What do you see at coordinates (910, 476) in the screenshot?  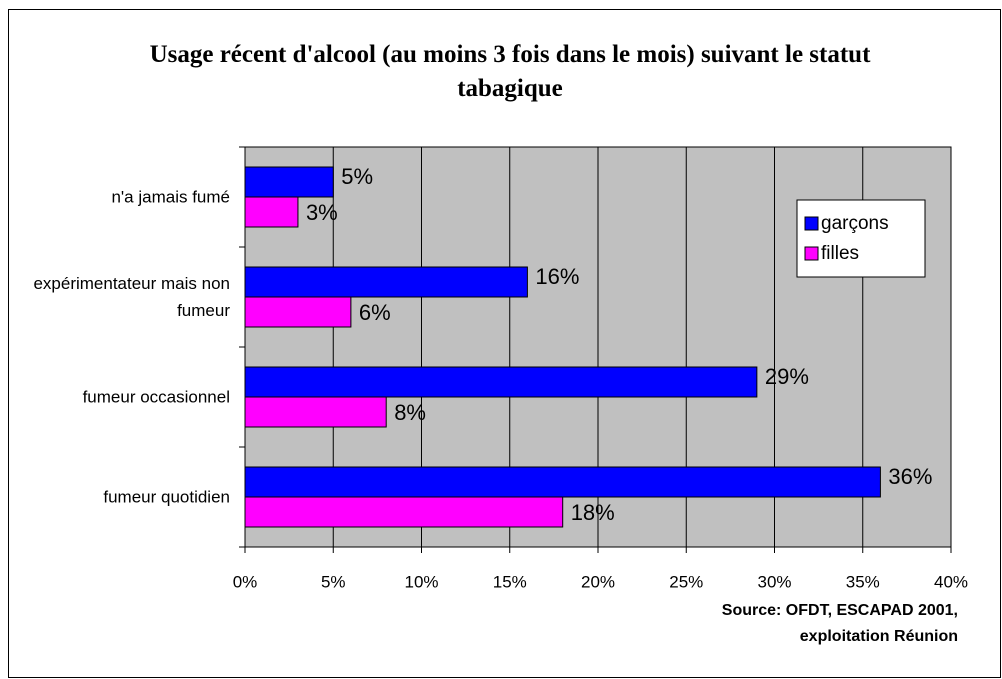 I see `data-label: 36%` at bounding box center [910, 476].